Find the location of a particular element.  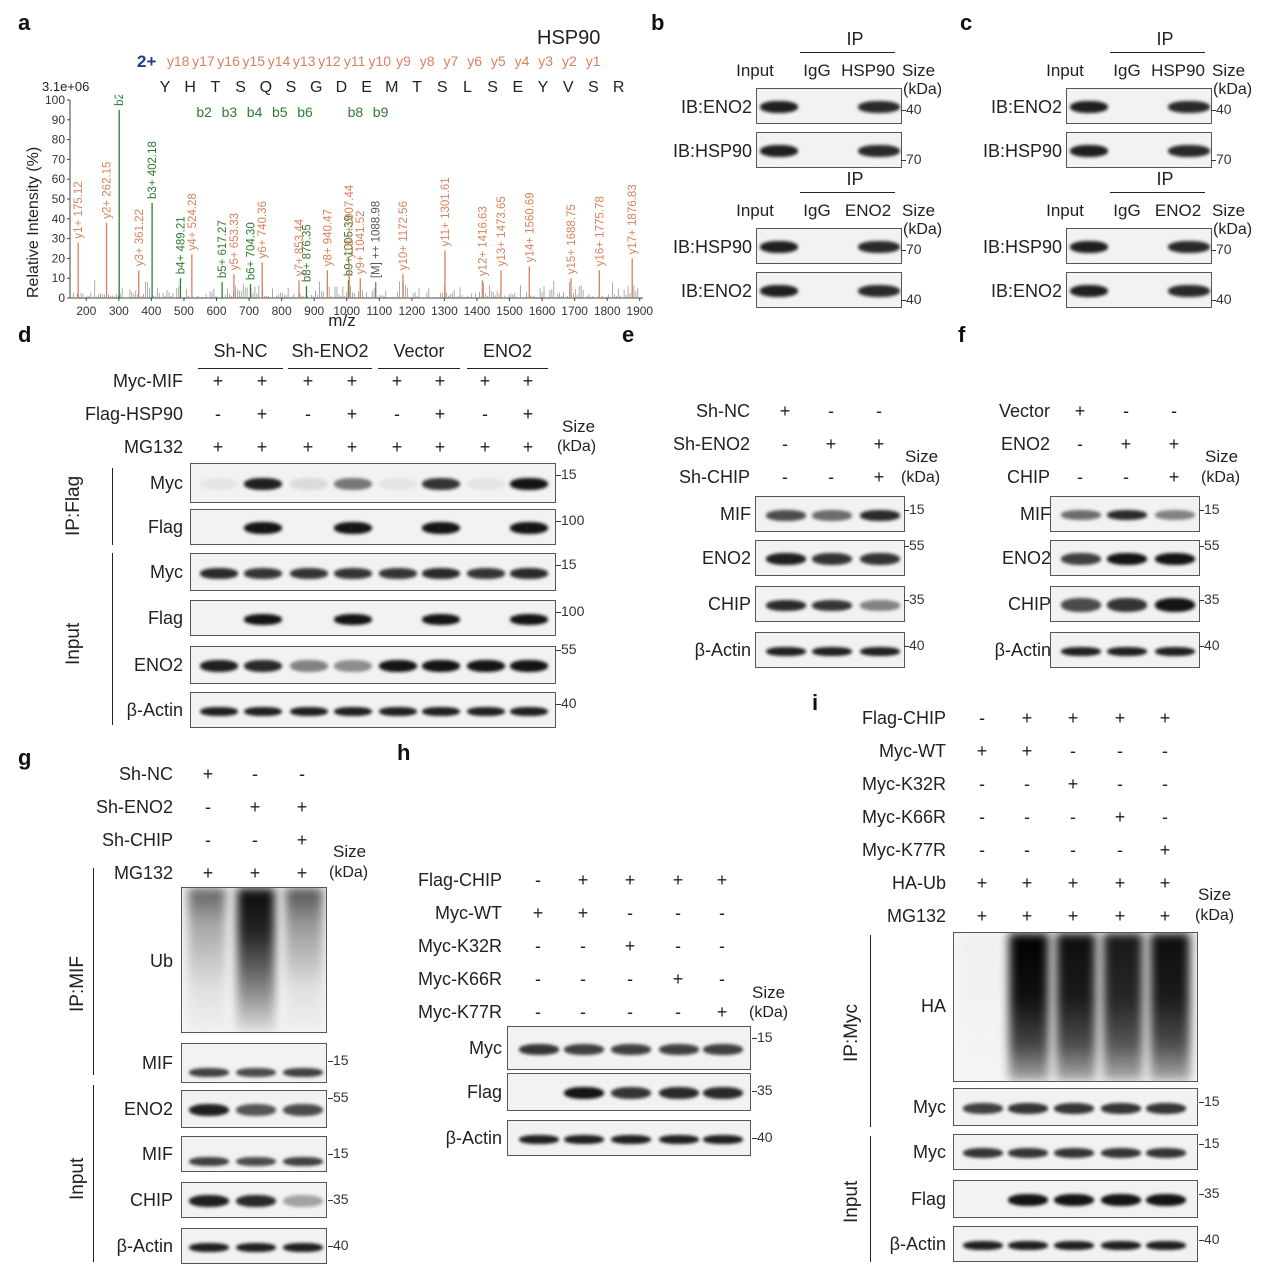

y-axis-label: Relative Intensity (%) is located at coordinates (33, 222).